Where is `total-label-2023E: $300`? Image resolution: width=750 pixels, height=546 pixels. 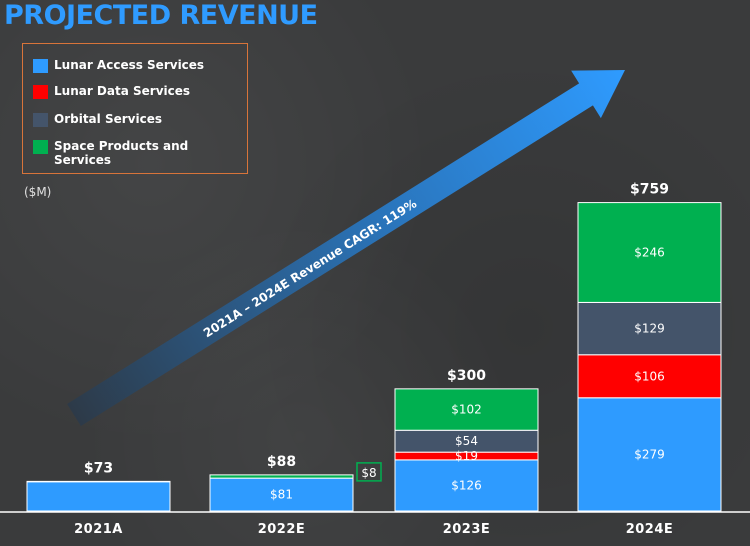 total-label-2023E: $300 is located at coordinates (466, 376).